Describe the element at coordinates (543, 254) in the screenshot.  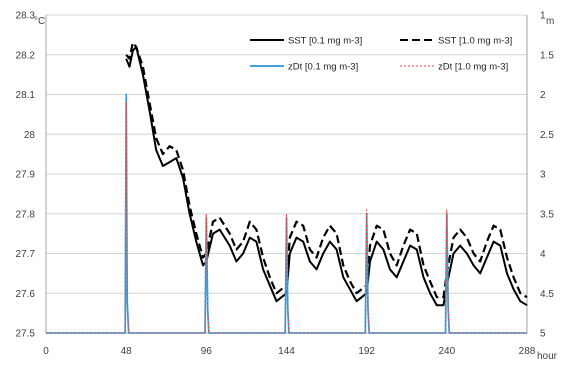
I see `y2-tick-label: 4` at that location.